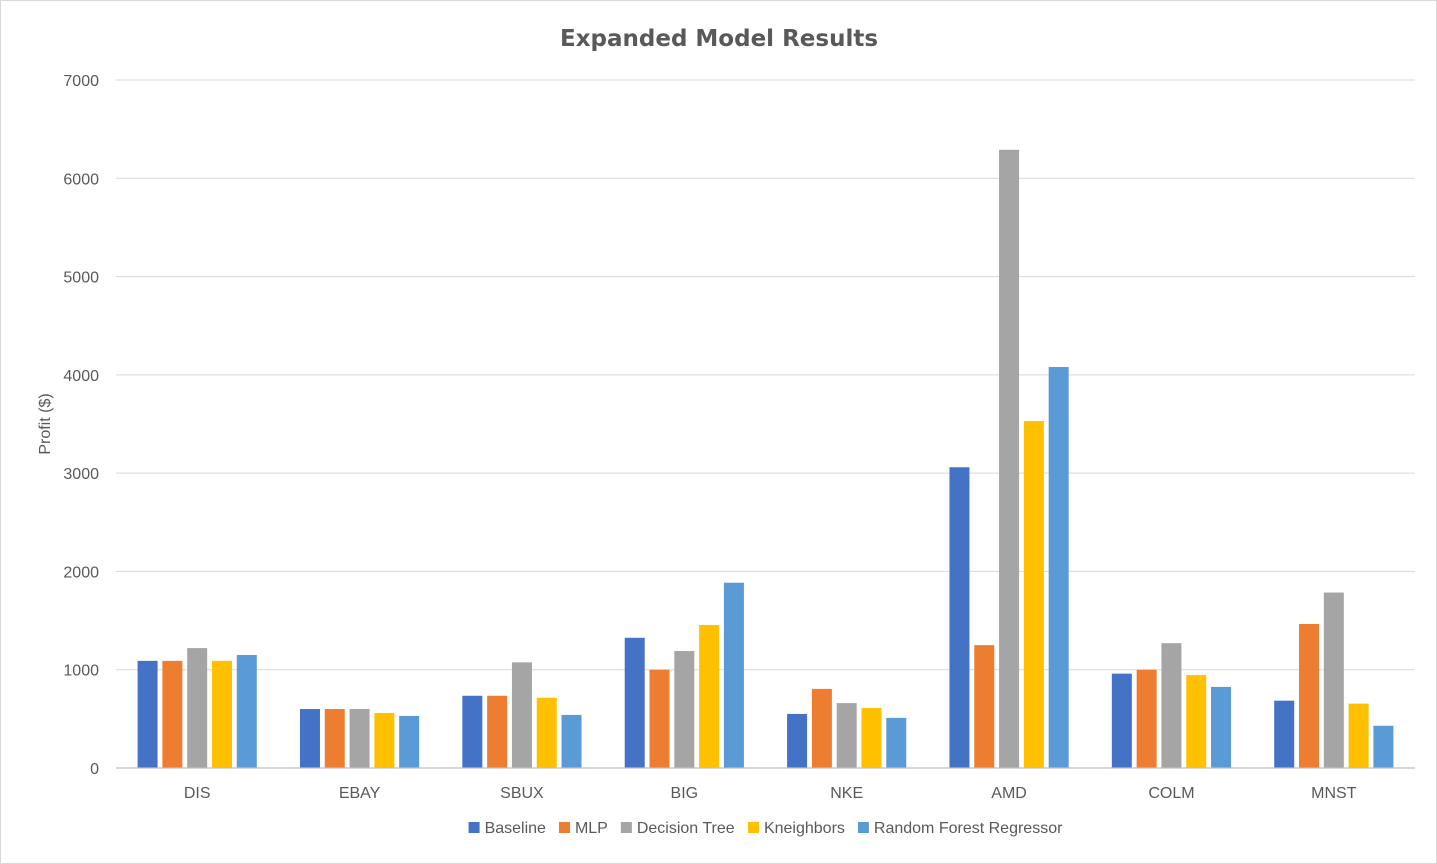  What do you see at coordinates (1171, 705) in the screenshot?
I see `bar-colm-decision-tree` at bounding box center [1171, 705].